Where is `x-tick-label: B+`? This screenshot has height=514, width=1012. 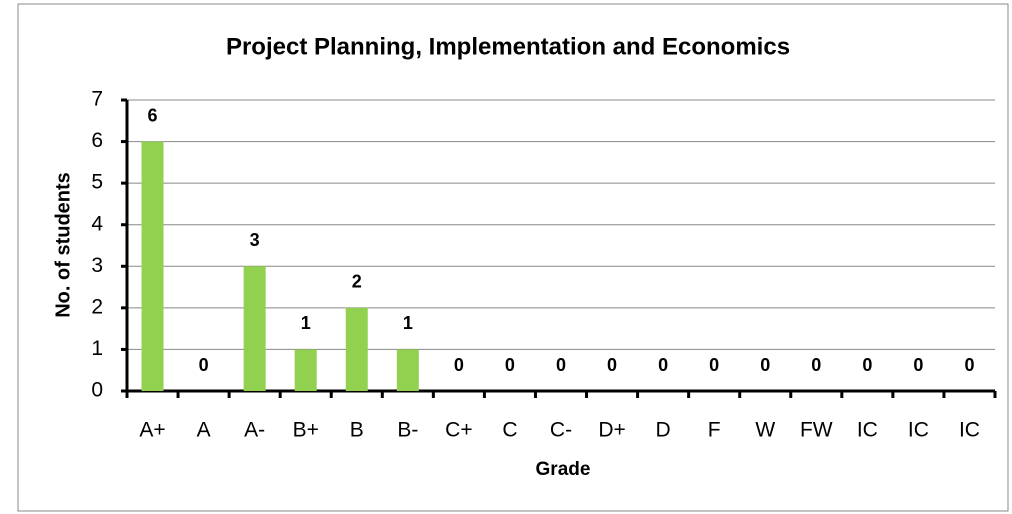
x-tick-label: B+ is located at coordinates (306, 430).